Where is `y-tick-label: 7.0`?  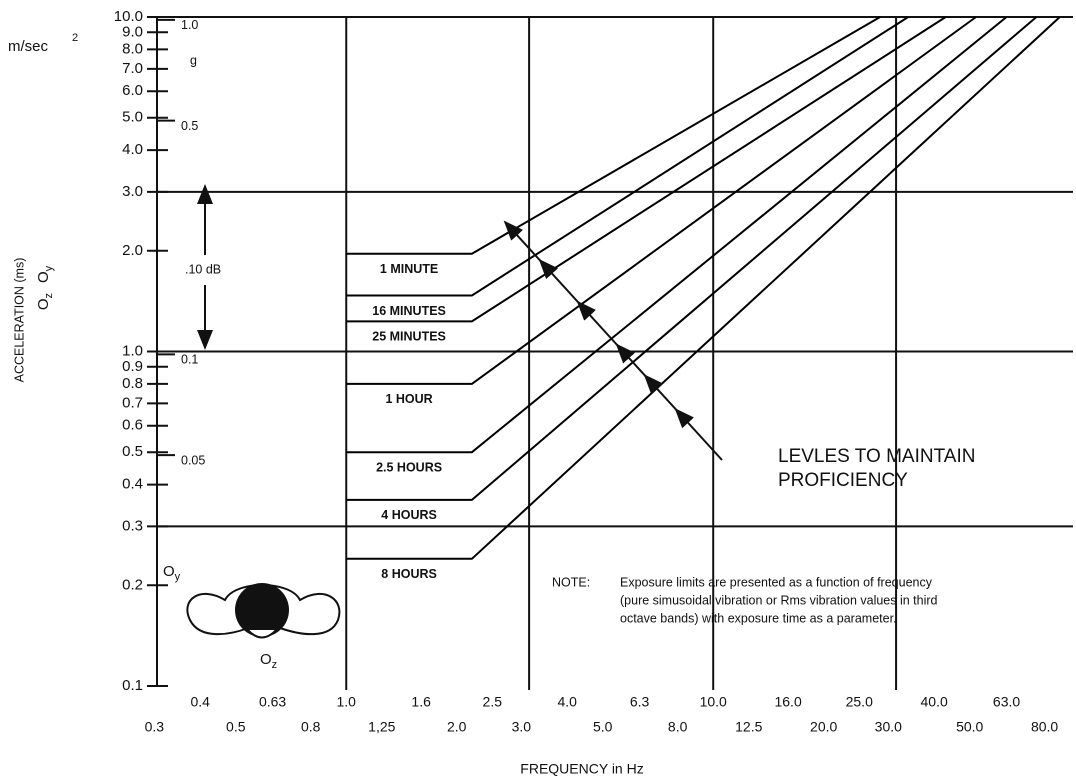
y-tick-label: 7.0 is located at coordinates (132, 68).